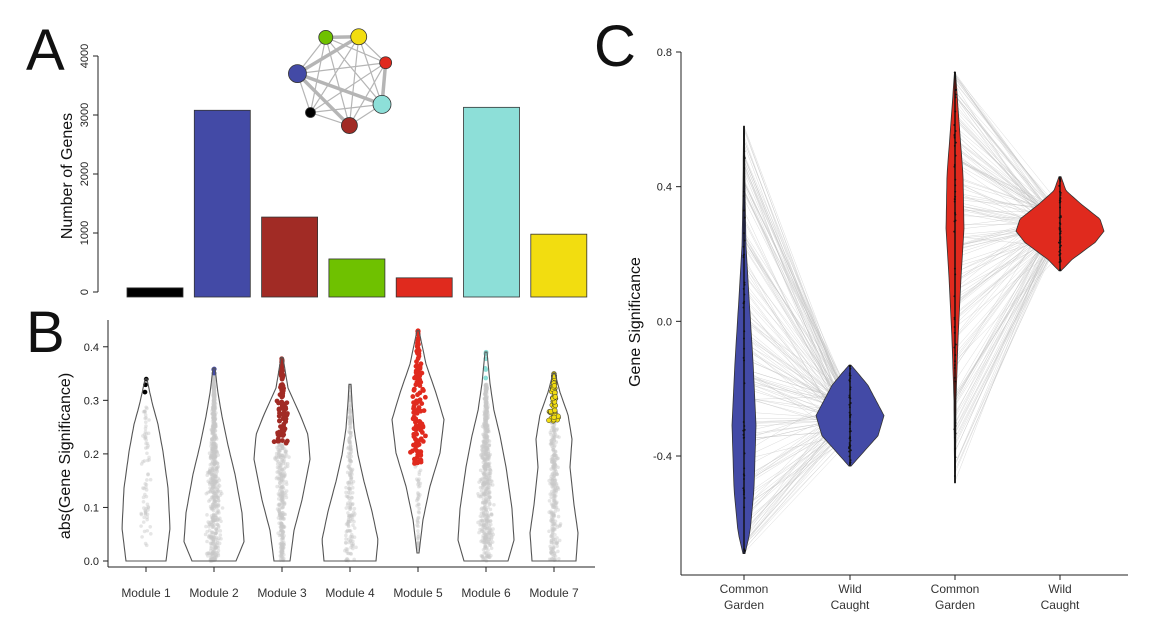  Describe the element at coordinates (65, 456) in the screenshot. I see `panel-b-y-title: abs(Gene Significance)` at that location.